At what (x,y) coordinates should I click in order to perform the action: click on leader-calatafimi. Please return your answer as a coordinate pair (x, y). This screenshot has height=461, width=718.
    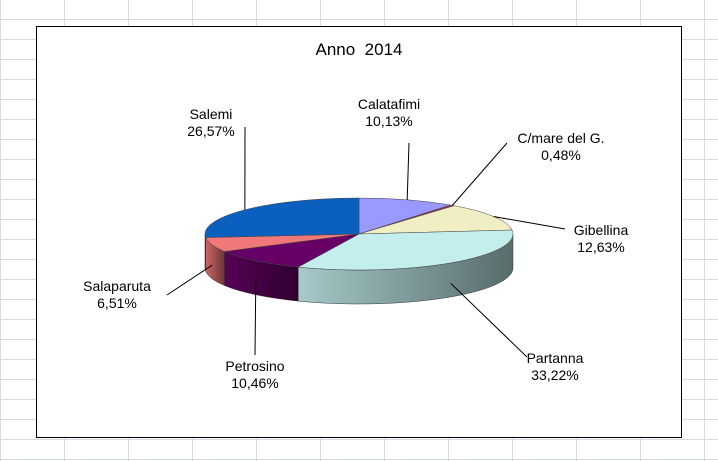
    Looking at the image, I should click on (408, 171).